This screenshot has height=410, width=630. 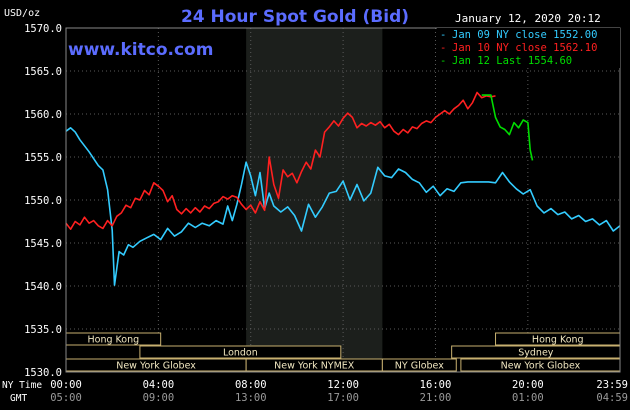 I want to click on x-tick-label-ny: 00:00, so click(x=66, y=385).